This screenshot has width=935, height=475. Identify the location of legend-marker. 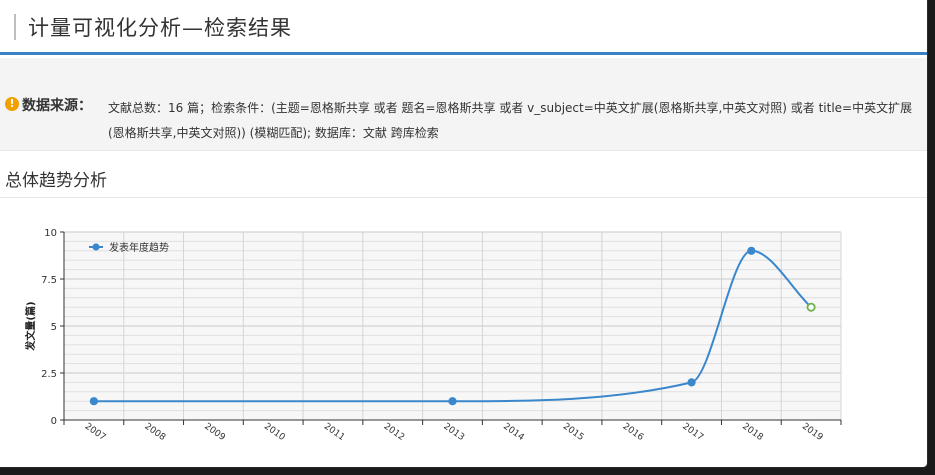
(96, 247).